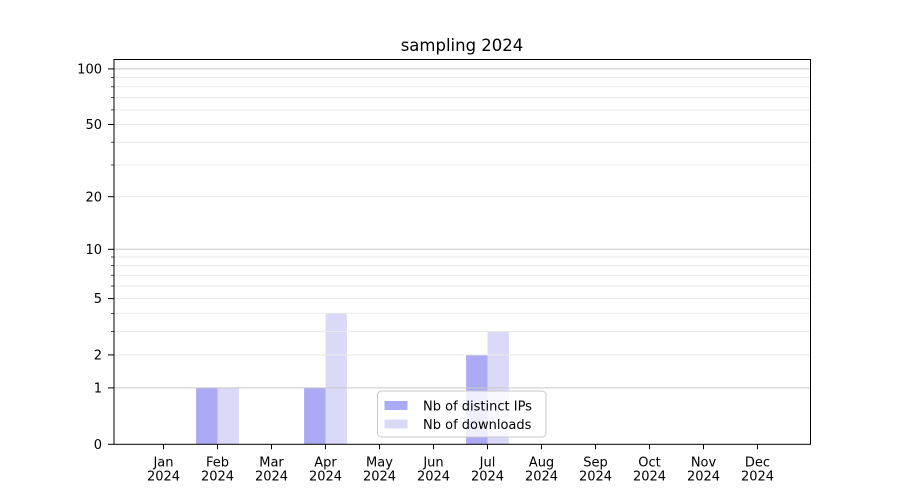 Image resolution: width=900 pixels, height=500 pixels. What do you see at coordinates (595, 463) in the screenshot?
I see `x-tick-label-month: Sep` at bounding box center [595, 463].